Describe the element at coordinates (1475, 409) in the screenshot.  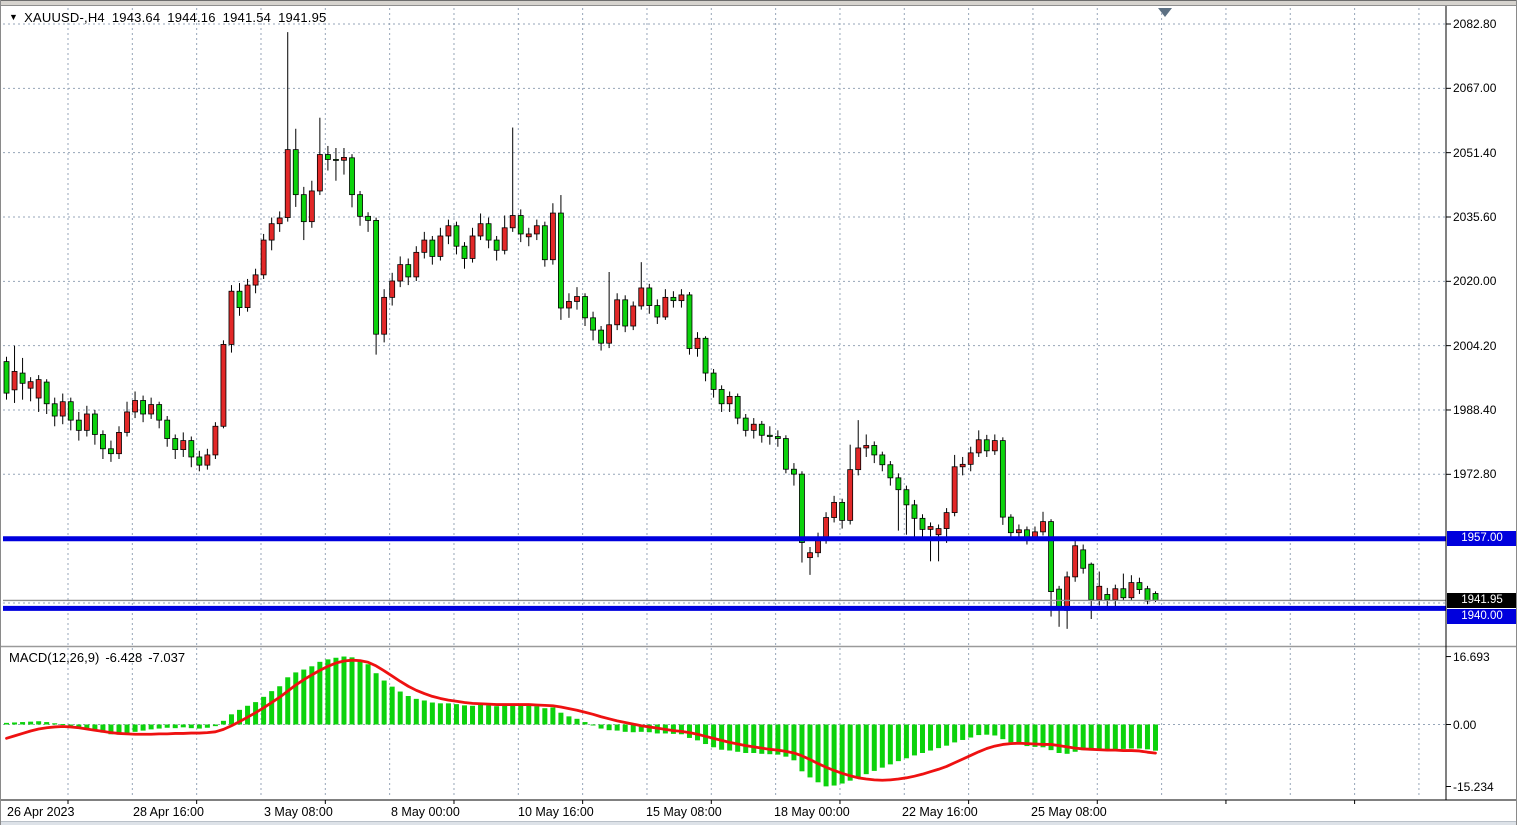
I see `price-axis-label: 1988.40` at that location.